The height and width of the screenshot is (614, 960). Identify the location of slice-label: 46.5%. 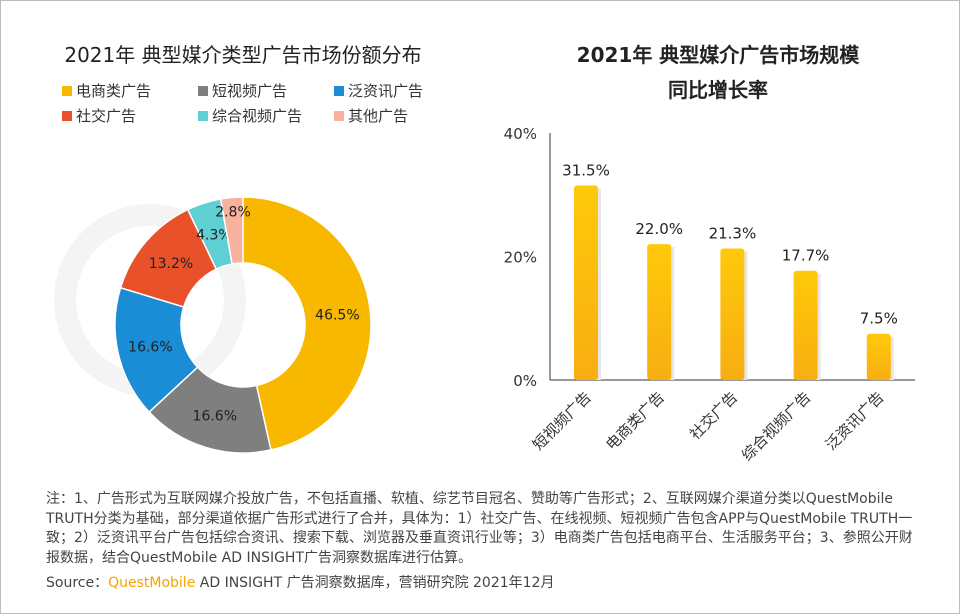
(337, 316).